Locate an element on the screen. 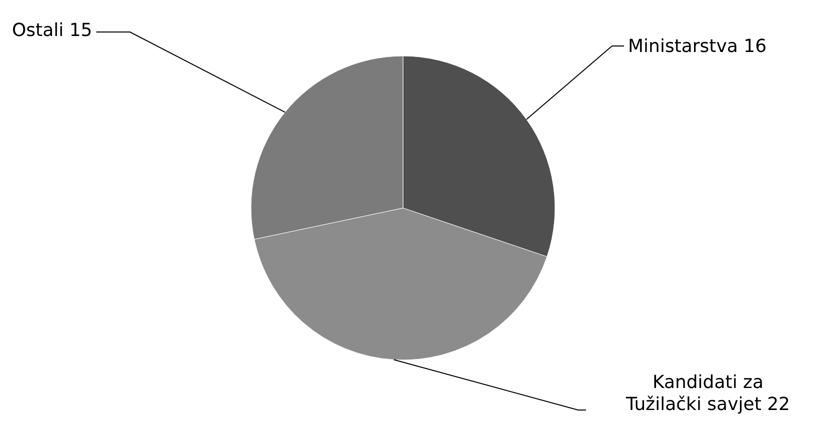  slice-label: Kandidati za Tužilački savjet is located at coordinates (694, 393).